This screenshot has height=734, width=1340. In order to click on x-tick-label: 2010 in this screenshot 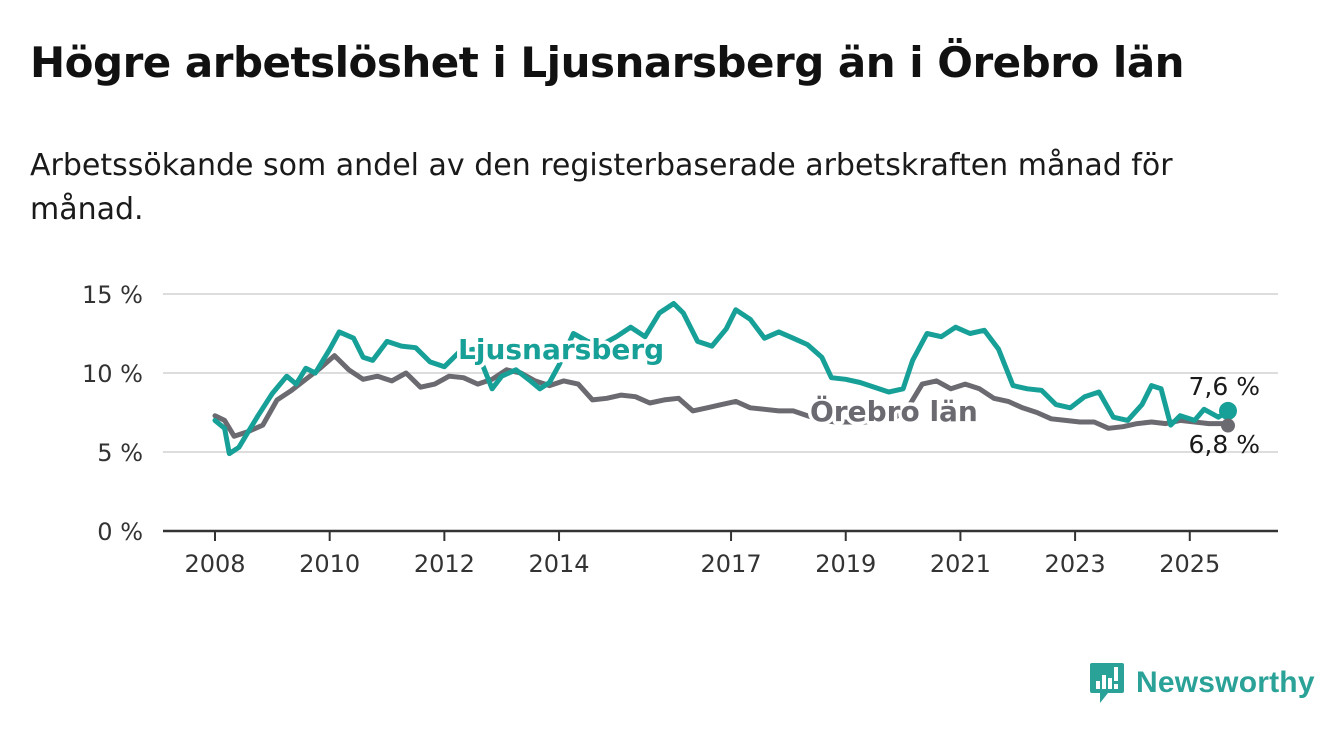, I will do `click(329, 564)`.